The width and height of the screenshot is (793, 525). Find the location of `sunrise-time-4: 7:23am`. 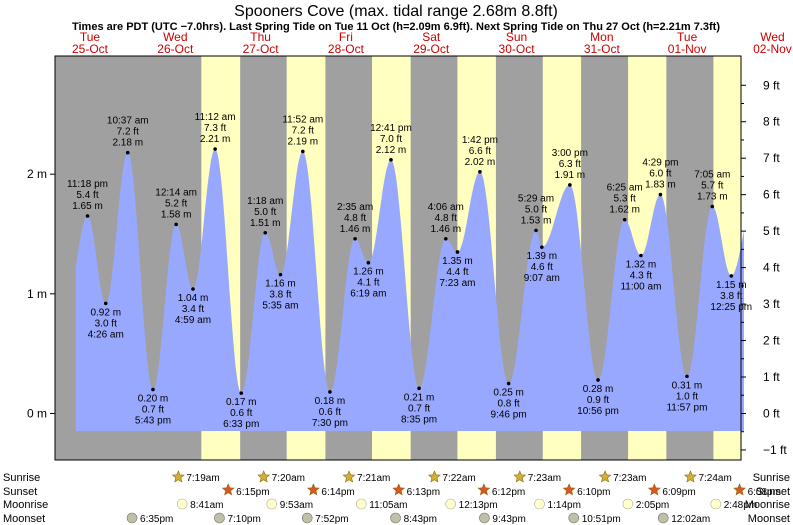

sunrise-time-4: 7:23am is located at coordinates (544, 478).